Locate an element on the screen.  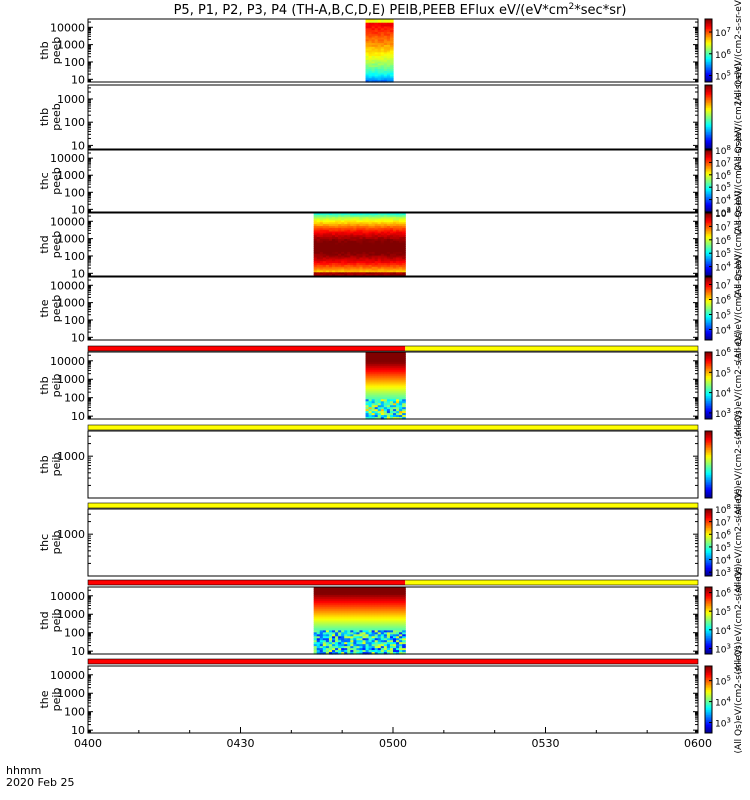
colorbar-title: (All Qs)eV/(cm2-s-sr-eV) is located at coordinates (739, 309).